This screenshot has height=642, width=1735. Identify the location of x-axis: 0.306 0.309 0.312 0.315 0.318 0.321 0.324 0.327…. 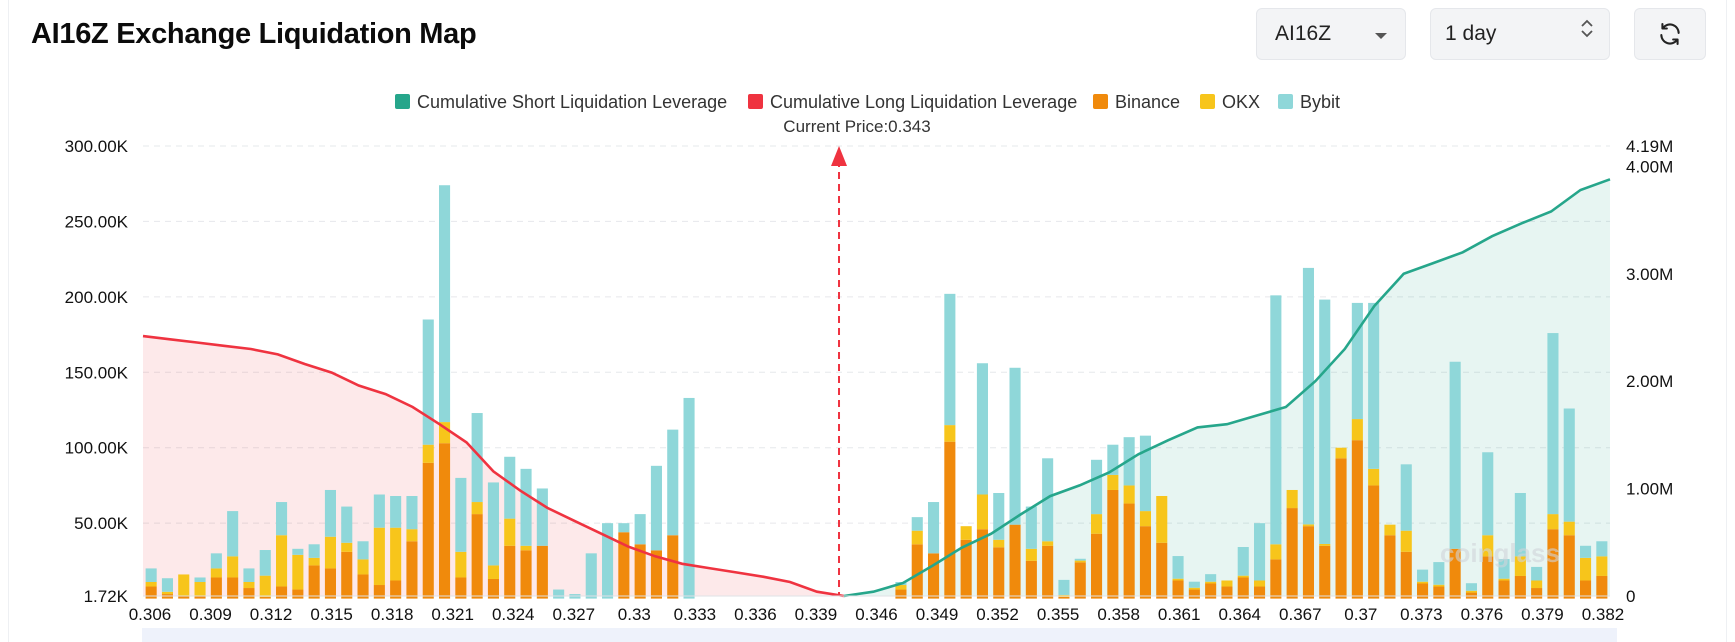
(876, 609).